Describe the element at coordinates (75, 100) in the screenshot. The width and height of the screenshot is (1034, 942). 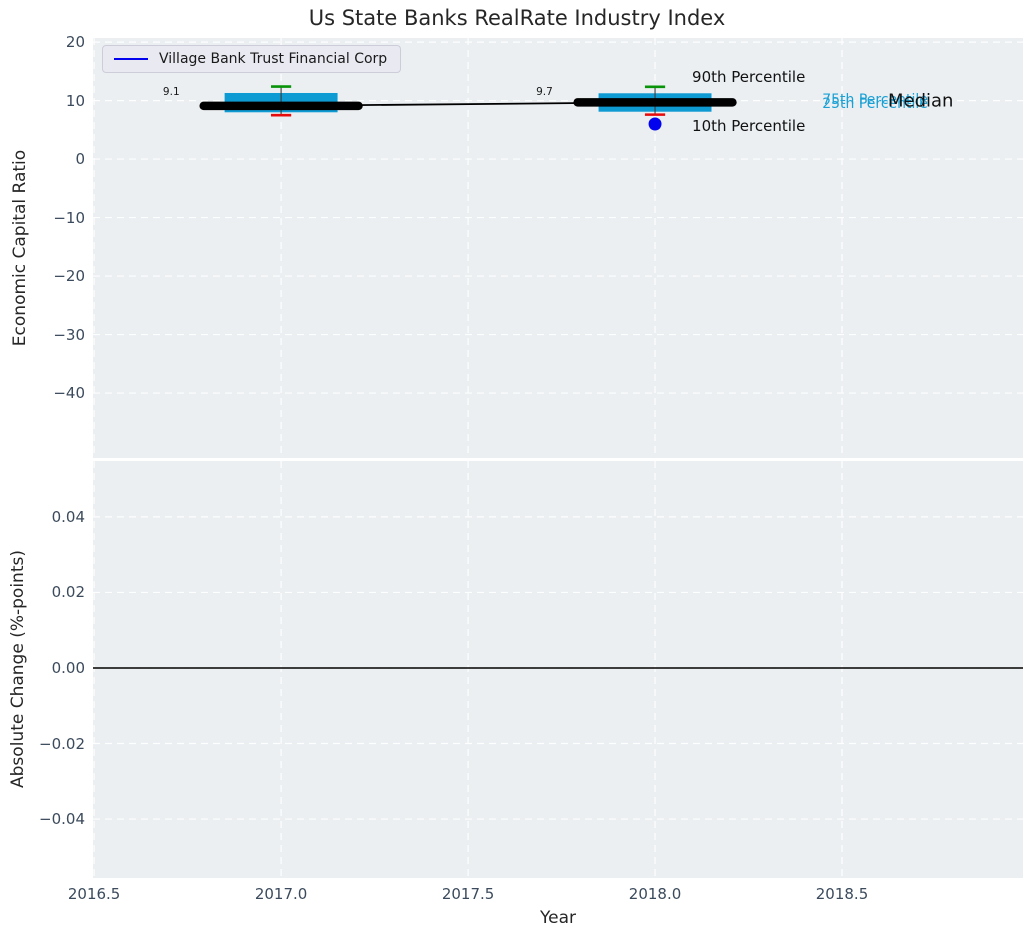
I see `y-tick-label: 10` at that location.